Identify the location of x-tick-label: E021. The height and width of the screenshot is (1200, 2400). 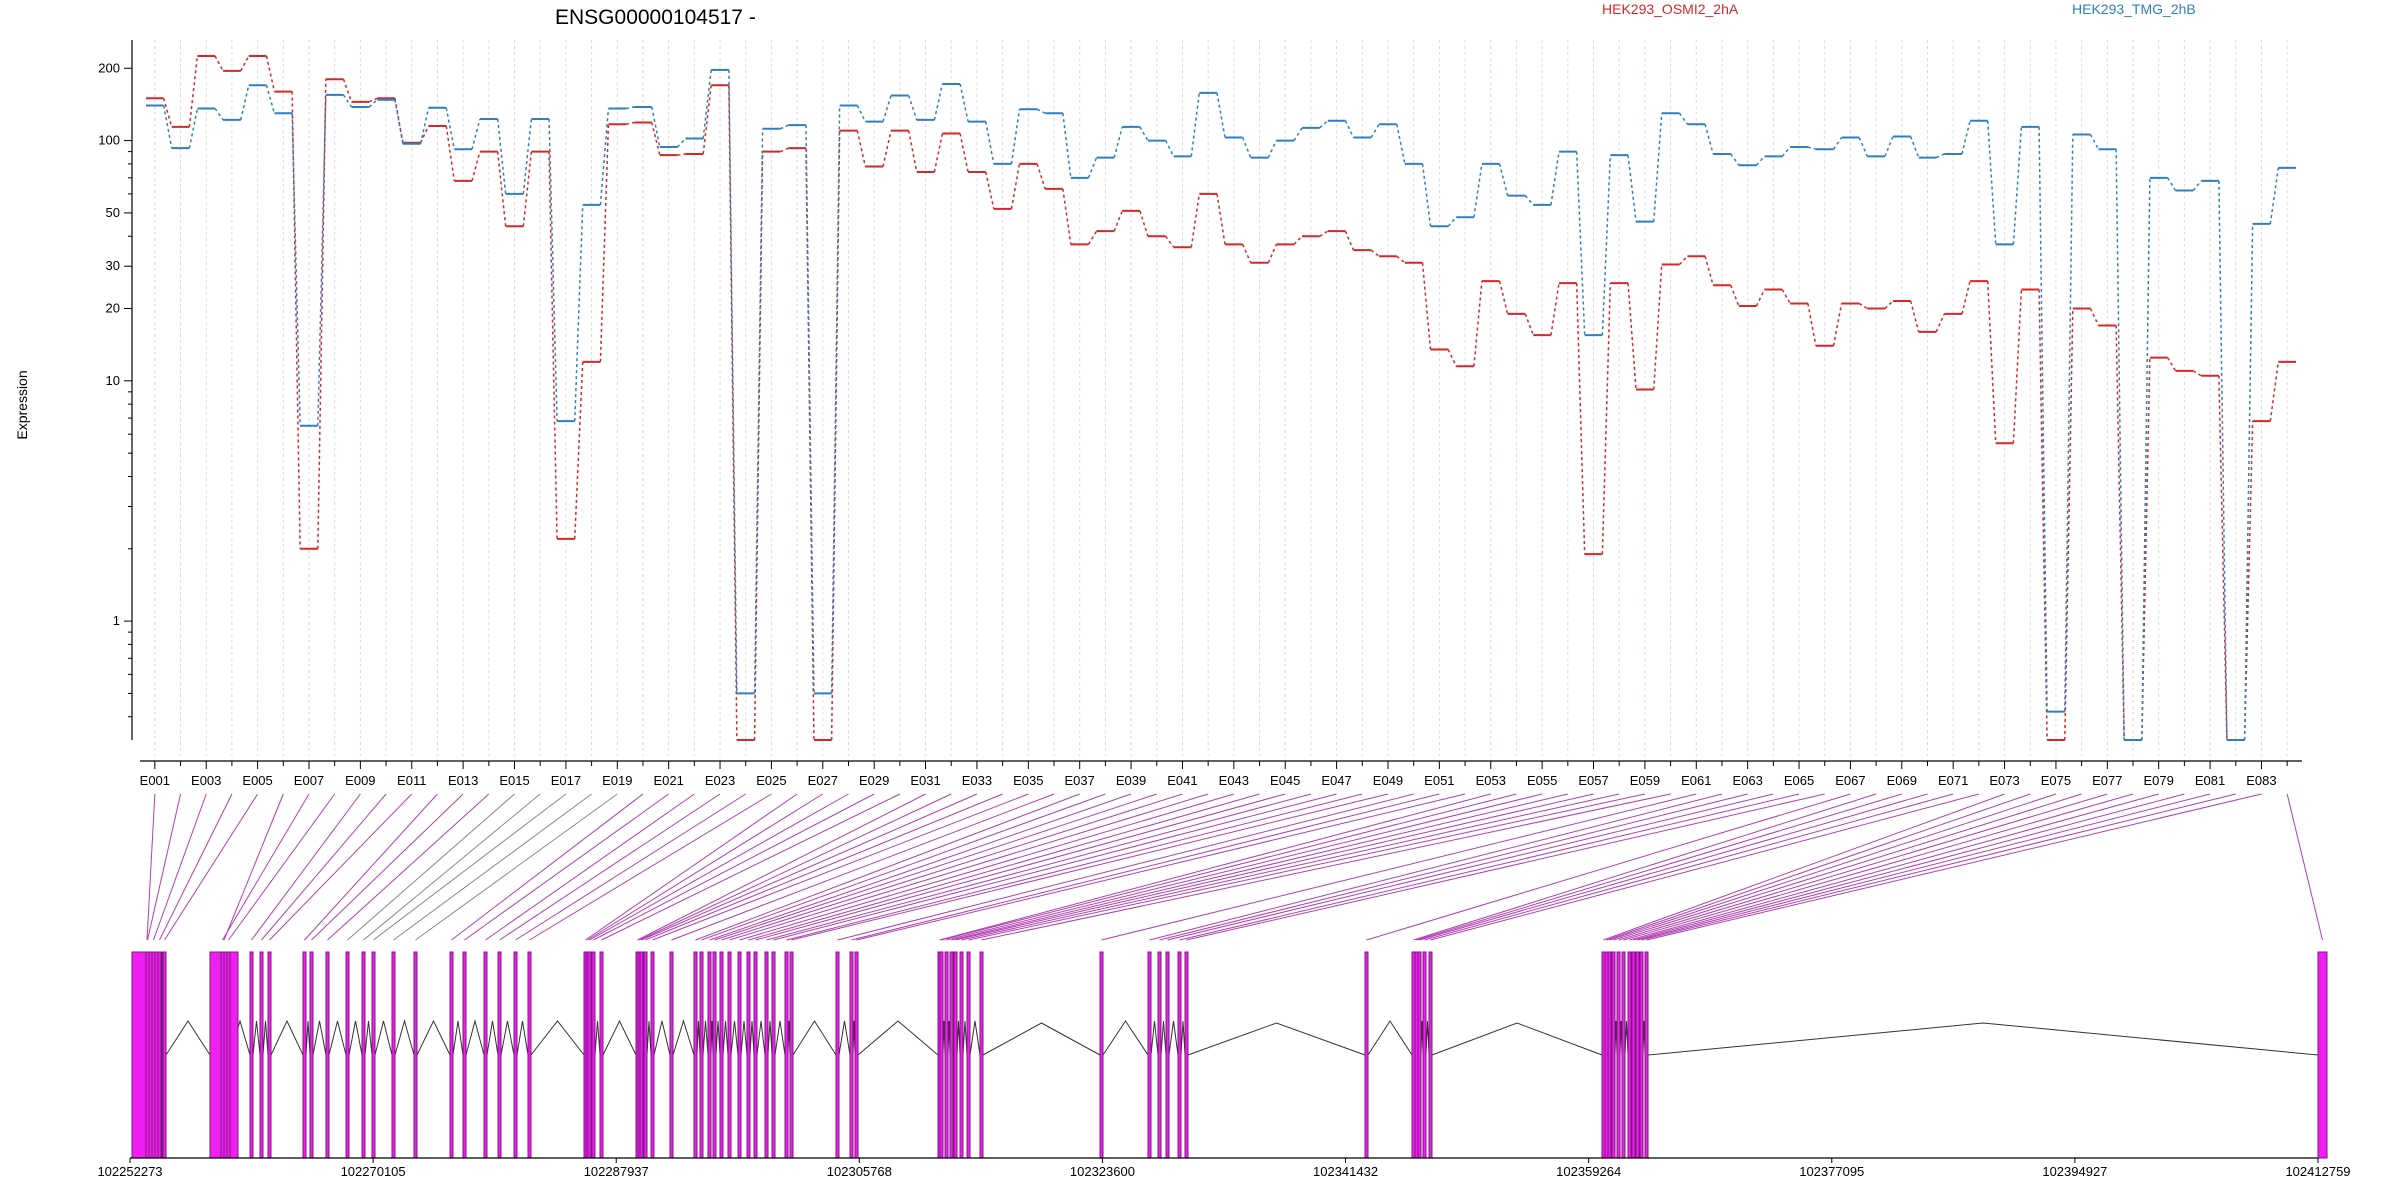
(668, 780).